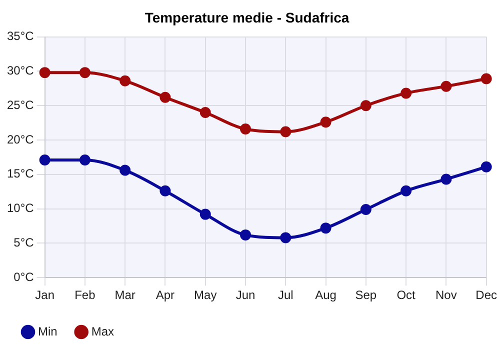  I want to click on x-tick-label: Jan, so click(44, 295).